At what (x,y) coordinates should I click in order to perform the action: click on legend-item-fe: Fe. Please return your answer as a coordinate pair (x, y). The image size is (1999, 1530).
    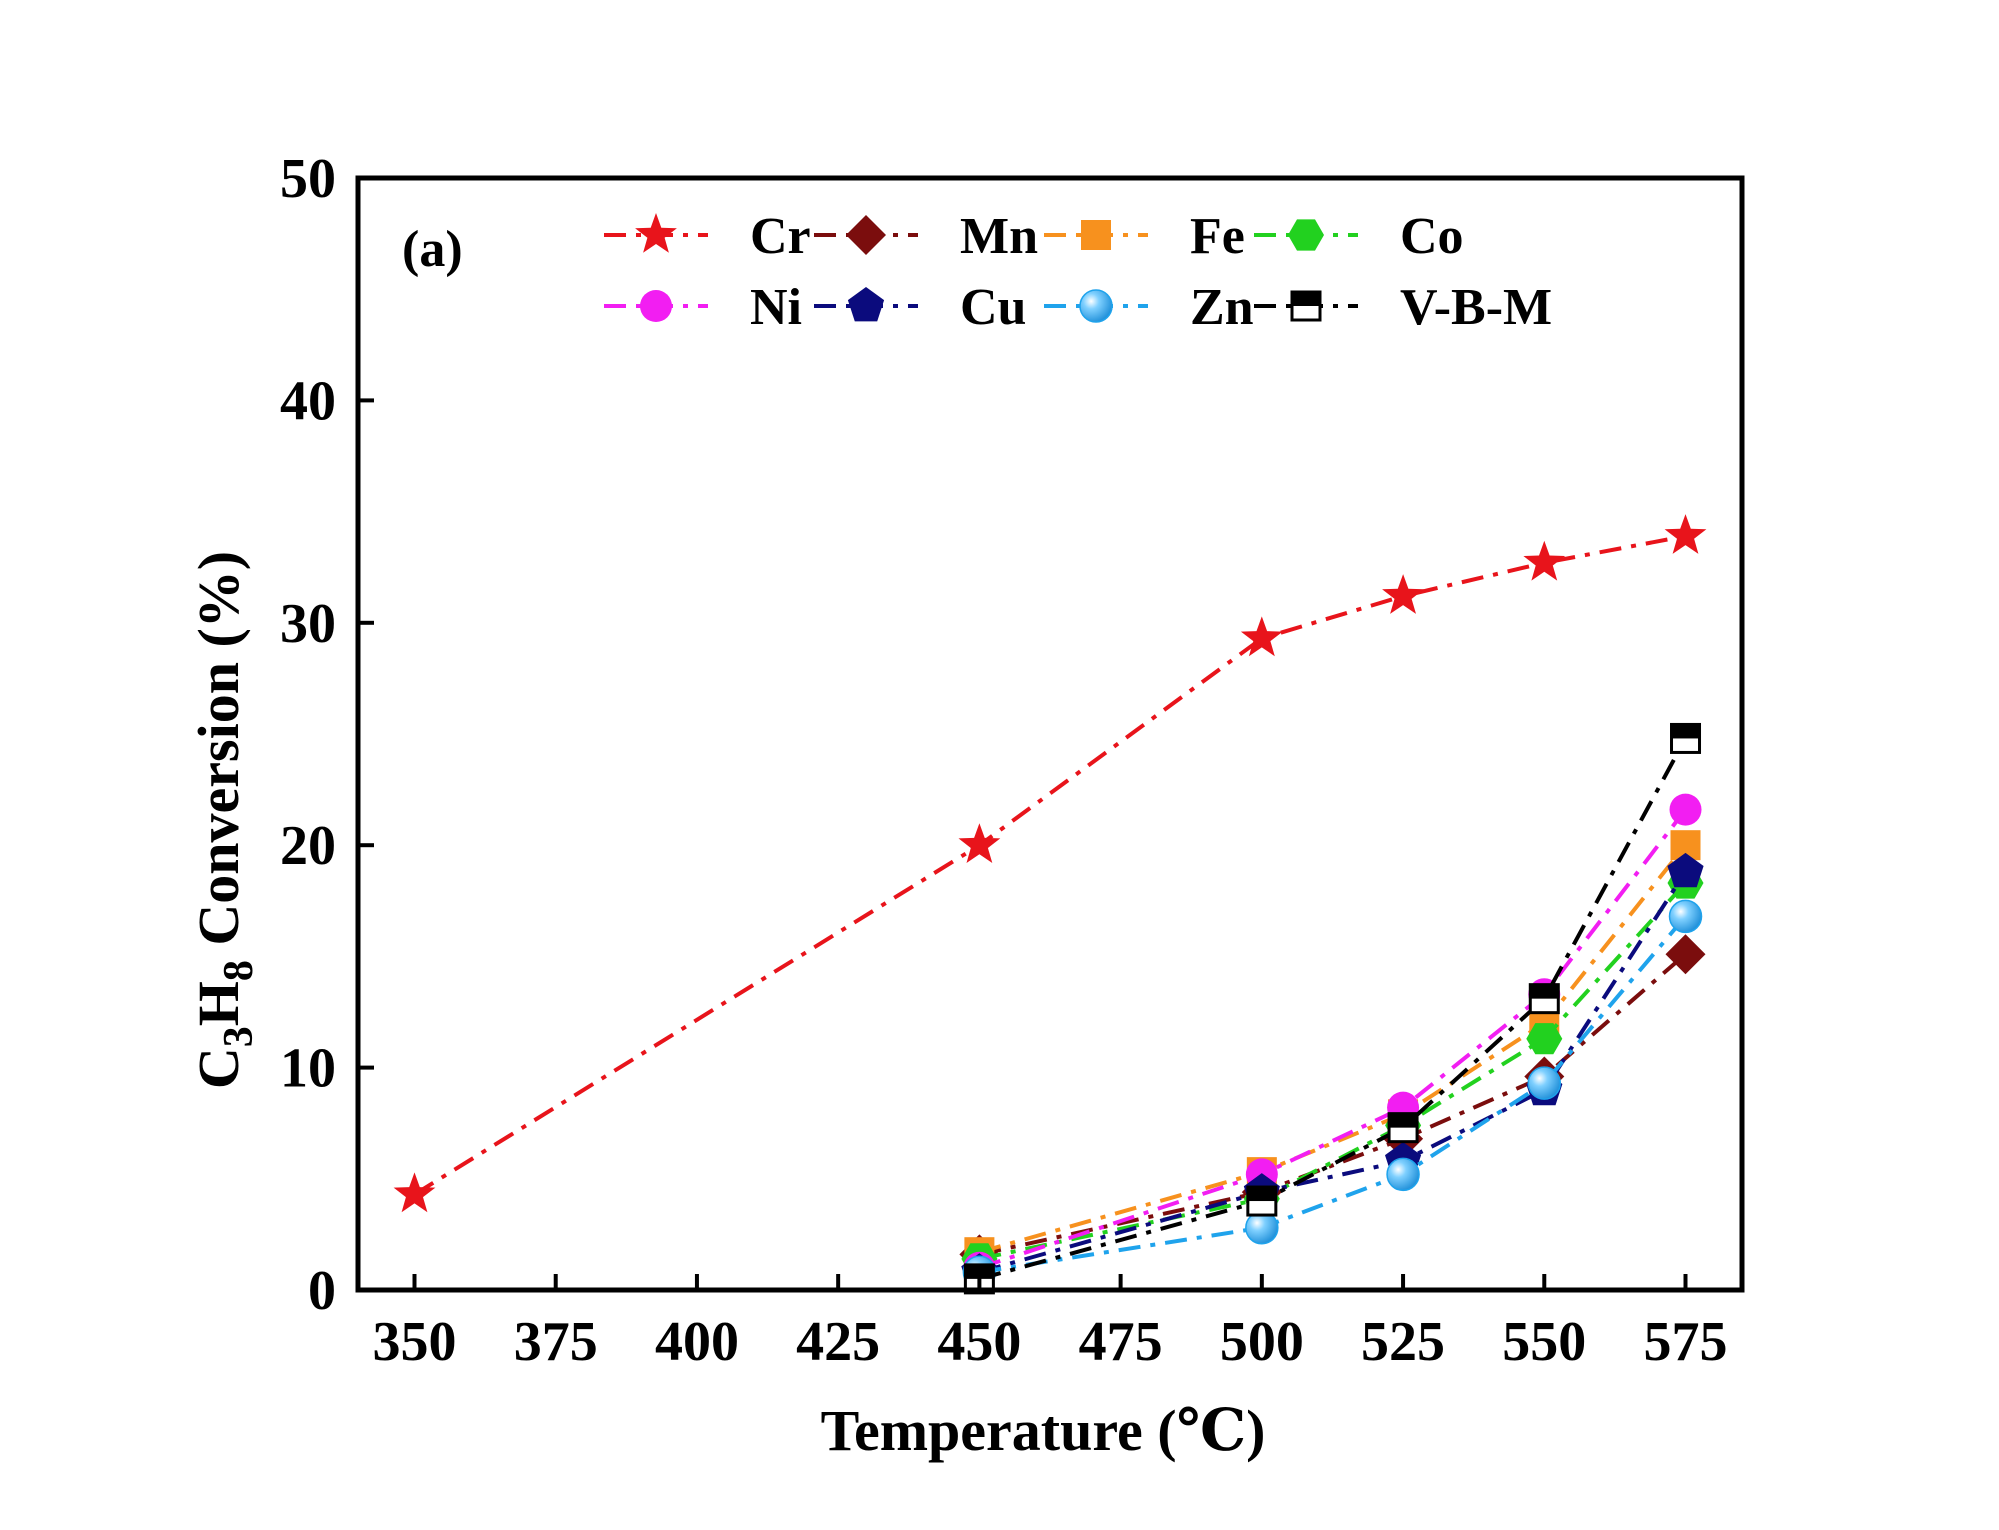
    Looking at the image, I should click on (1144, 236).